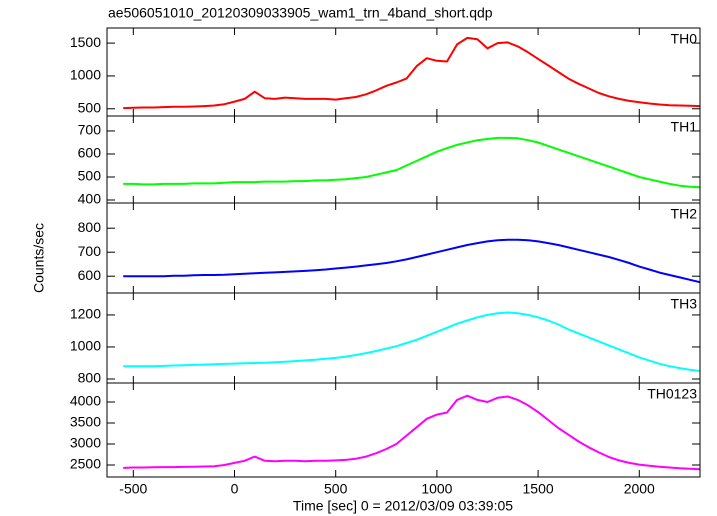  I want to click on x-tick-label: 0, so click(235, 489).